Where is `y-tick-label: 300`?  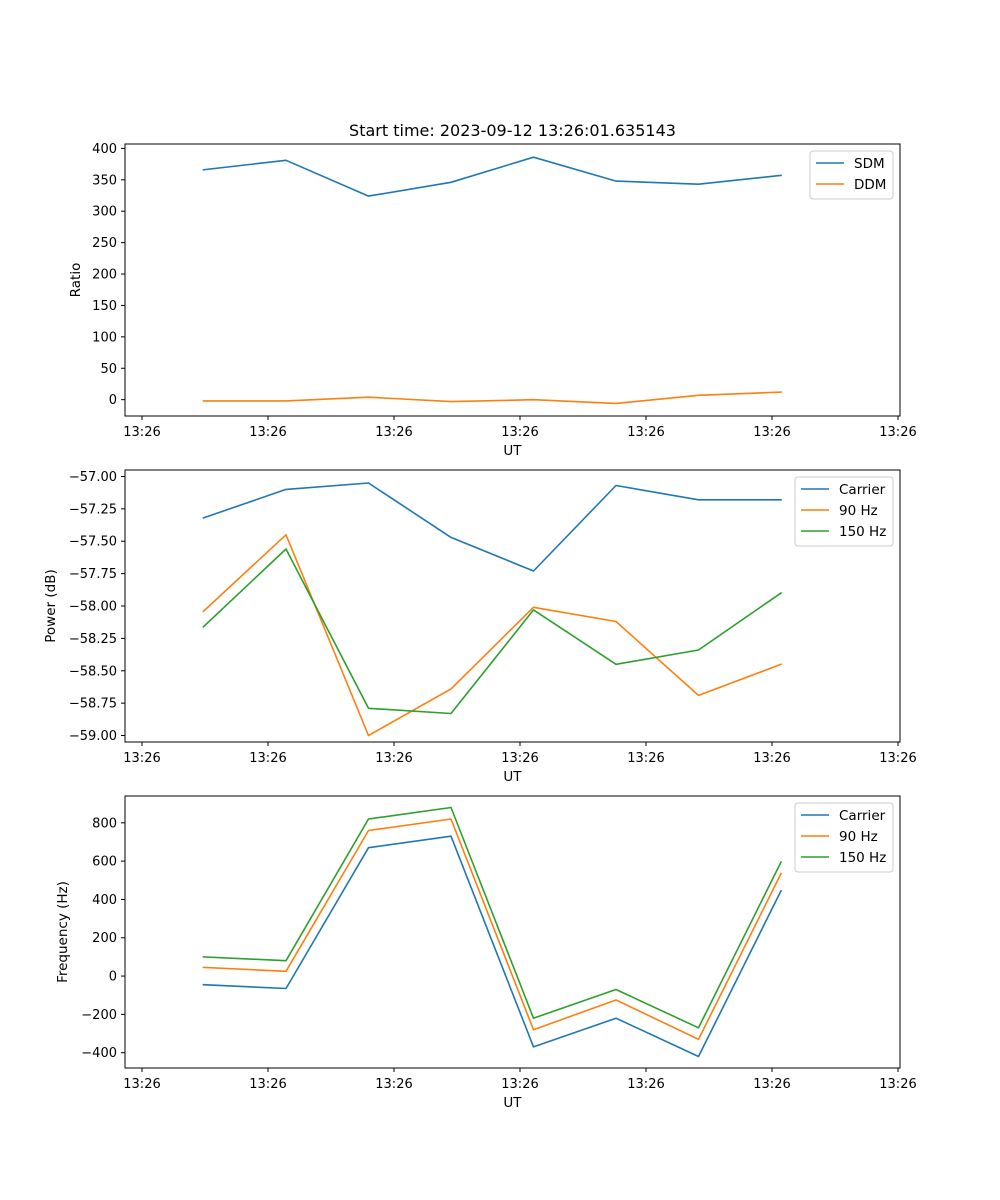
y-tick-label: 300 is located at coordinates (104, 212).